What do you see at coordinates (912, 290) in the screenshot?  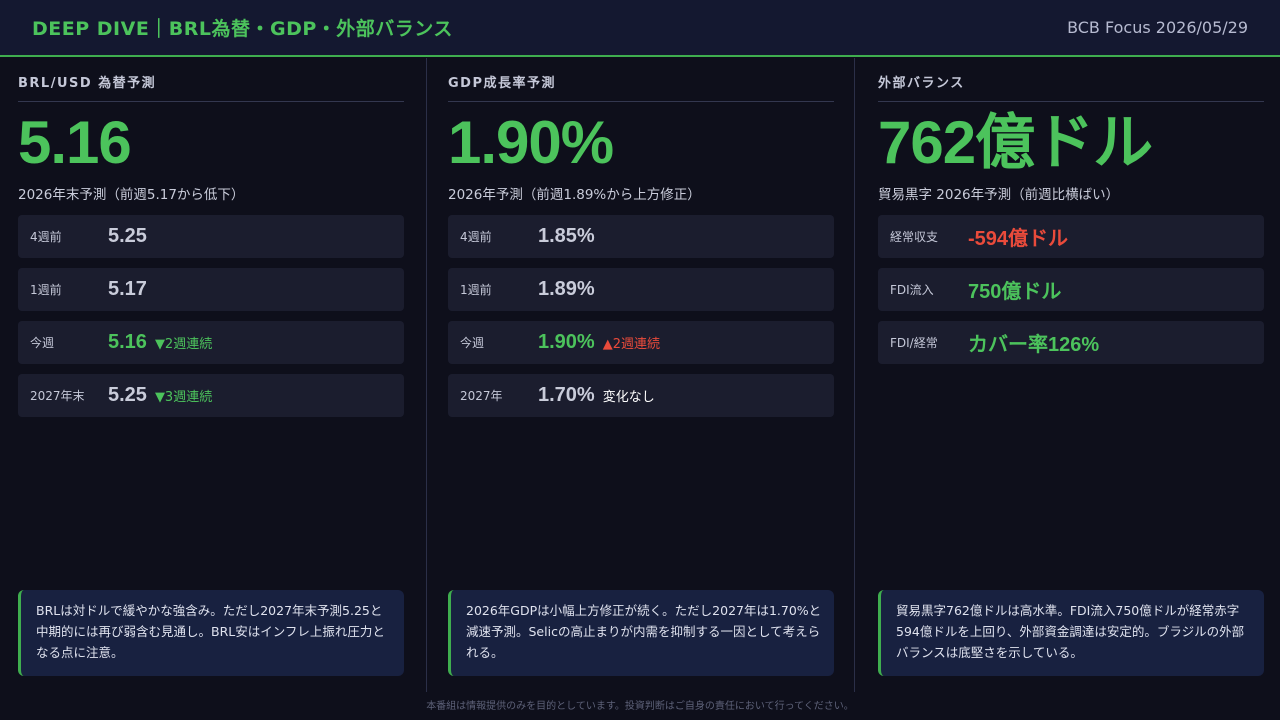 I see `row-label: FDI流入` at bounding box center [912, 290].